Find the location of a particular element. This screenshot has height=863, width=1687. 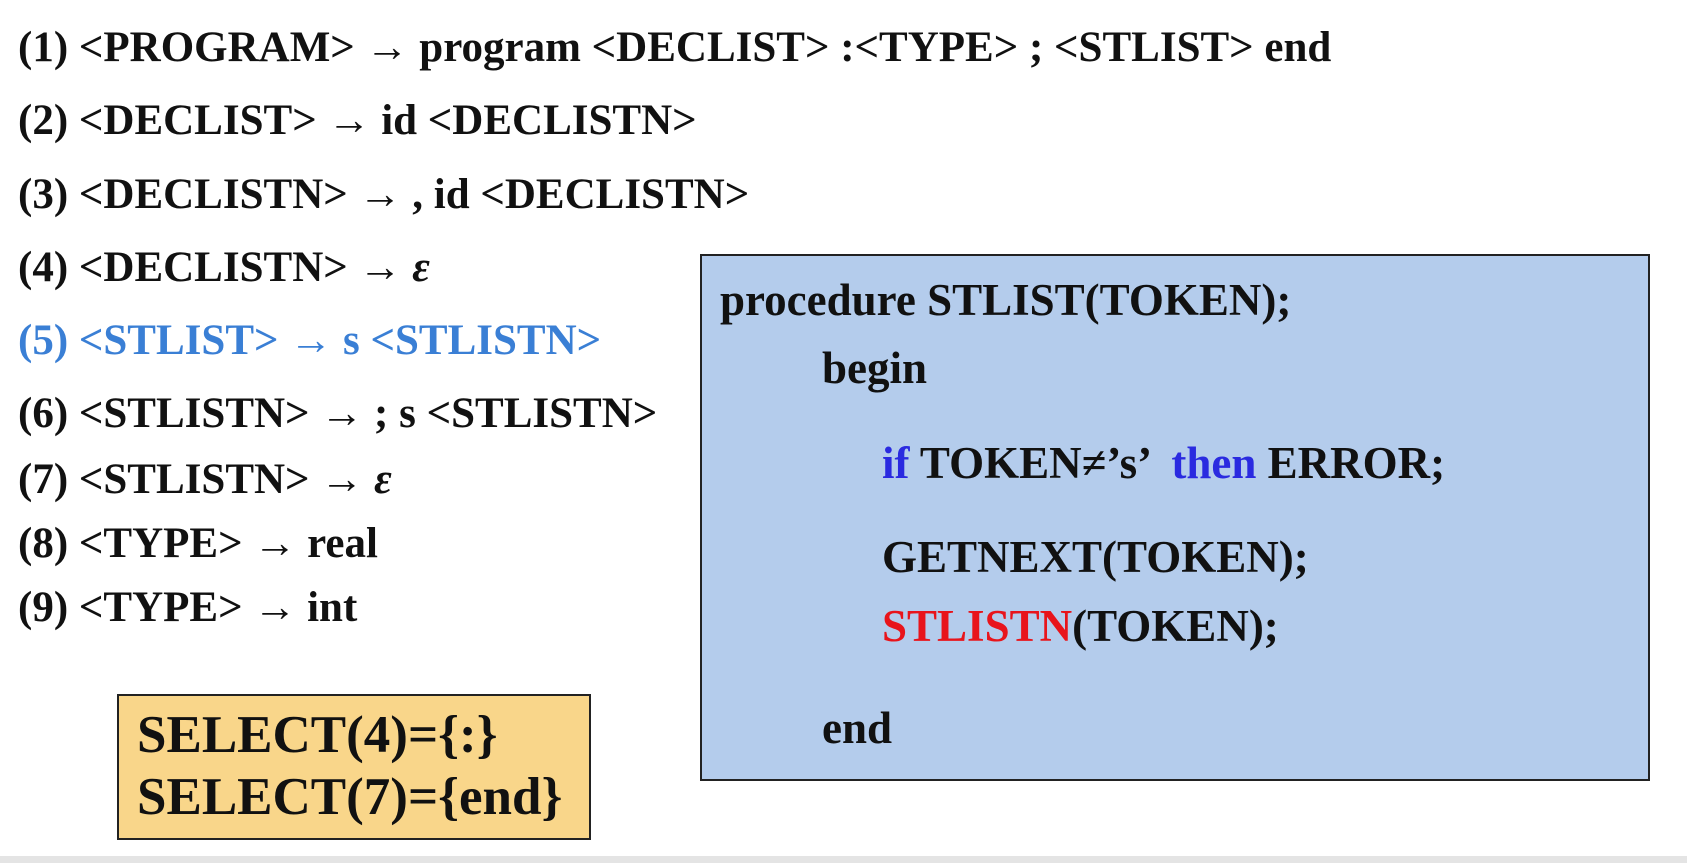

rule-number: (3) is located at coordinates (43, 194).